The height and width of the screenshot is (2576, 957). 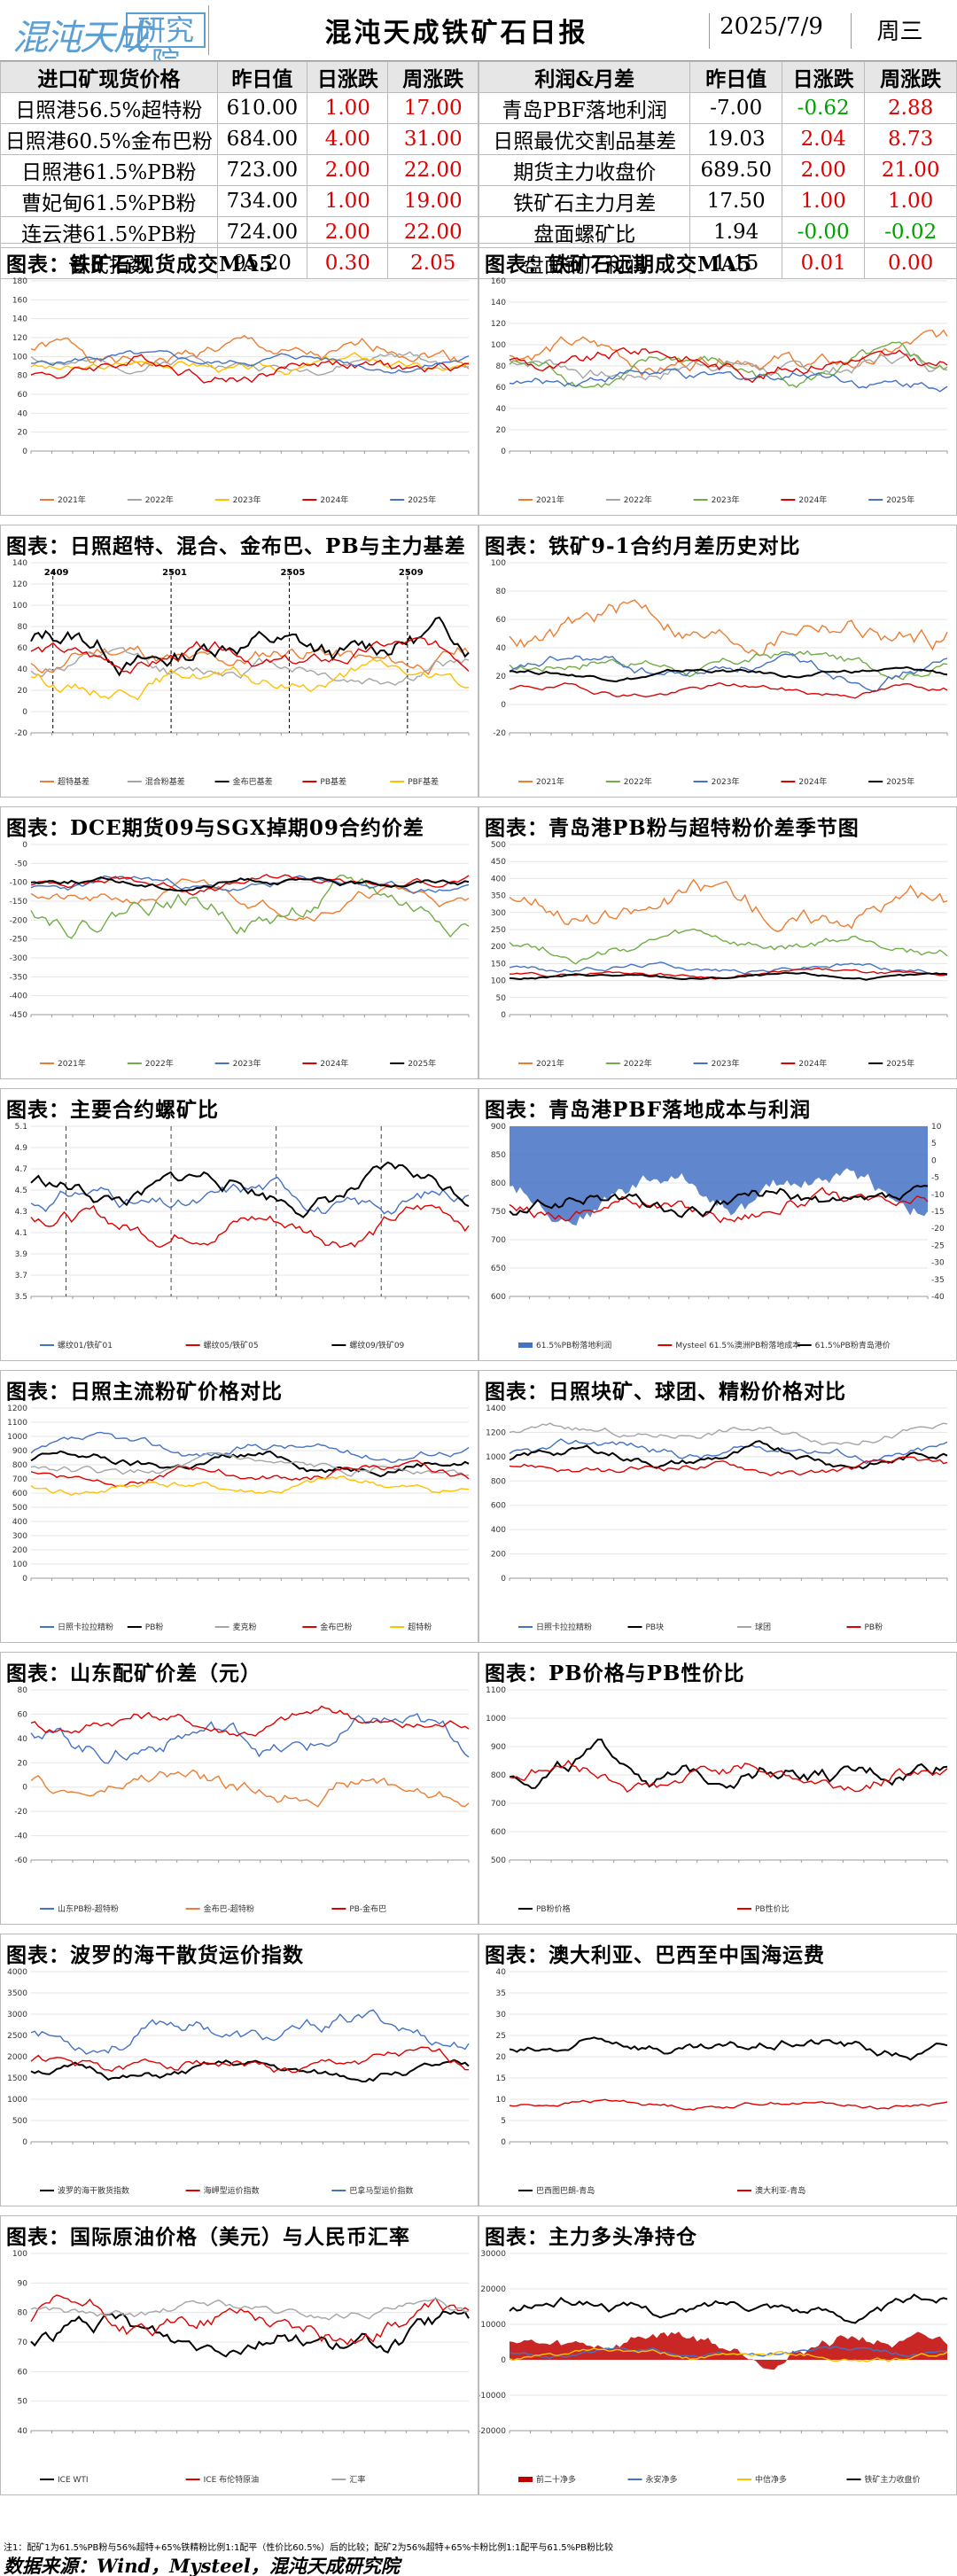 What do you see at coordinates (556, 2480) in the screenshot?
I see `legend-label: 前二十净多` at bounding box center [556, 2480].